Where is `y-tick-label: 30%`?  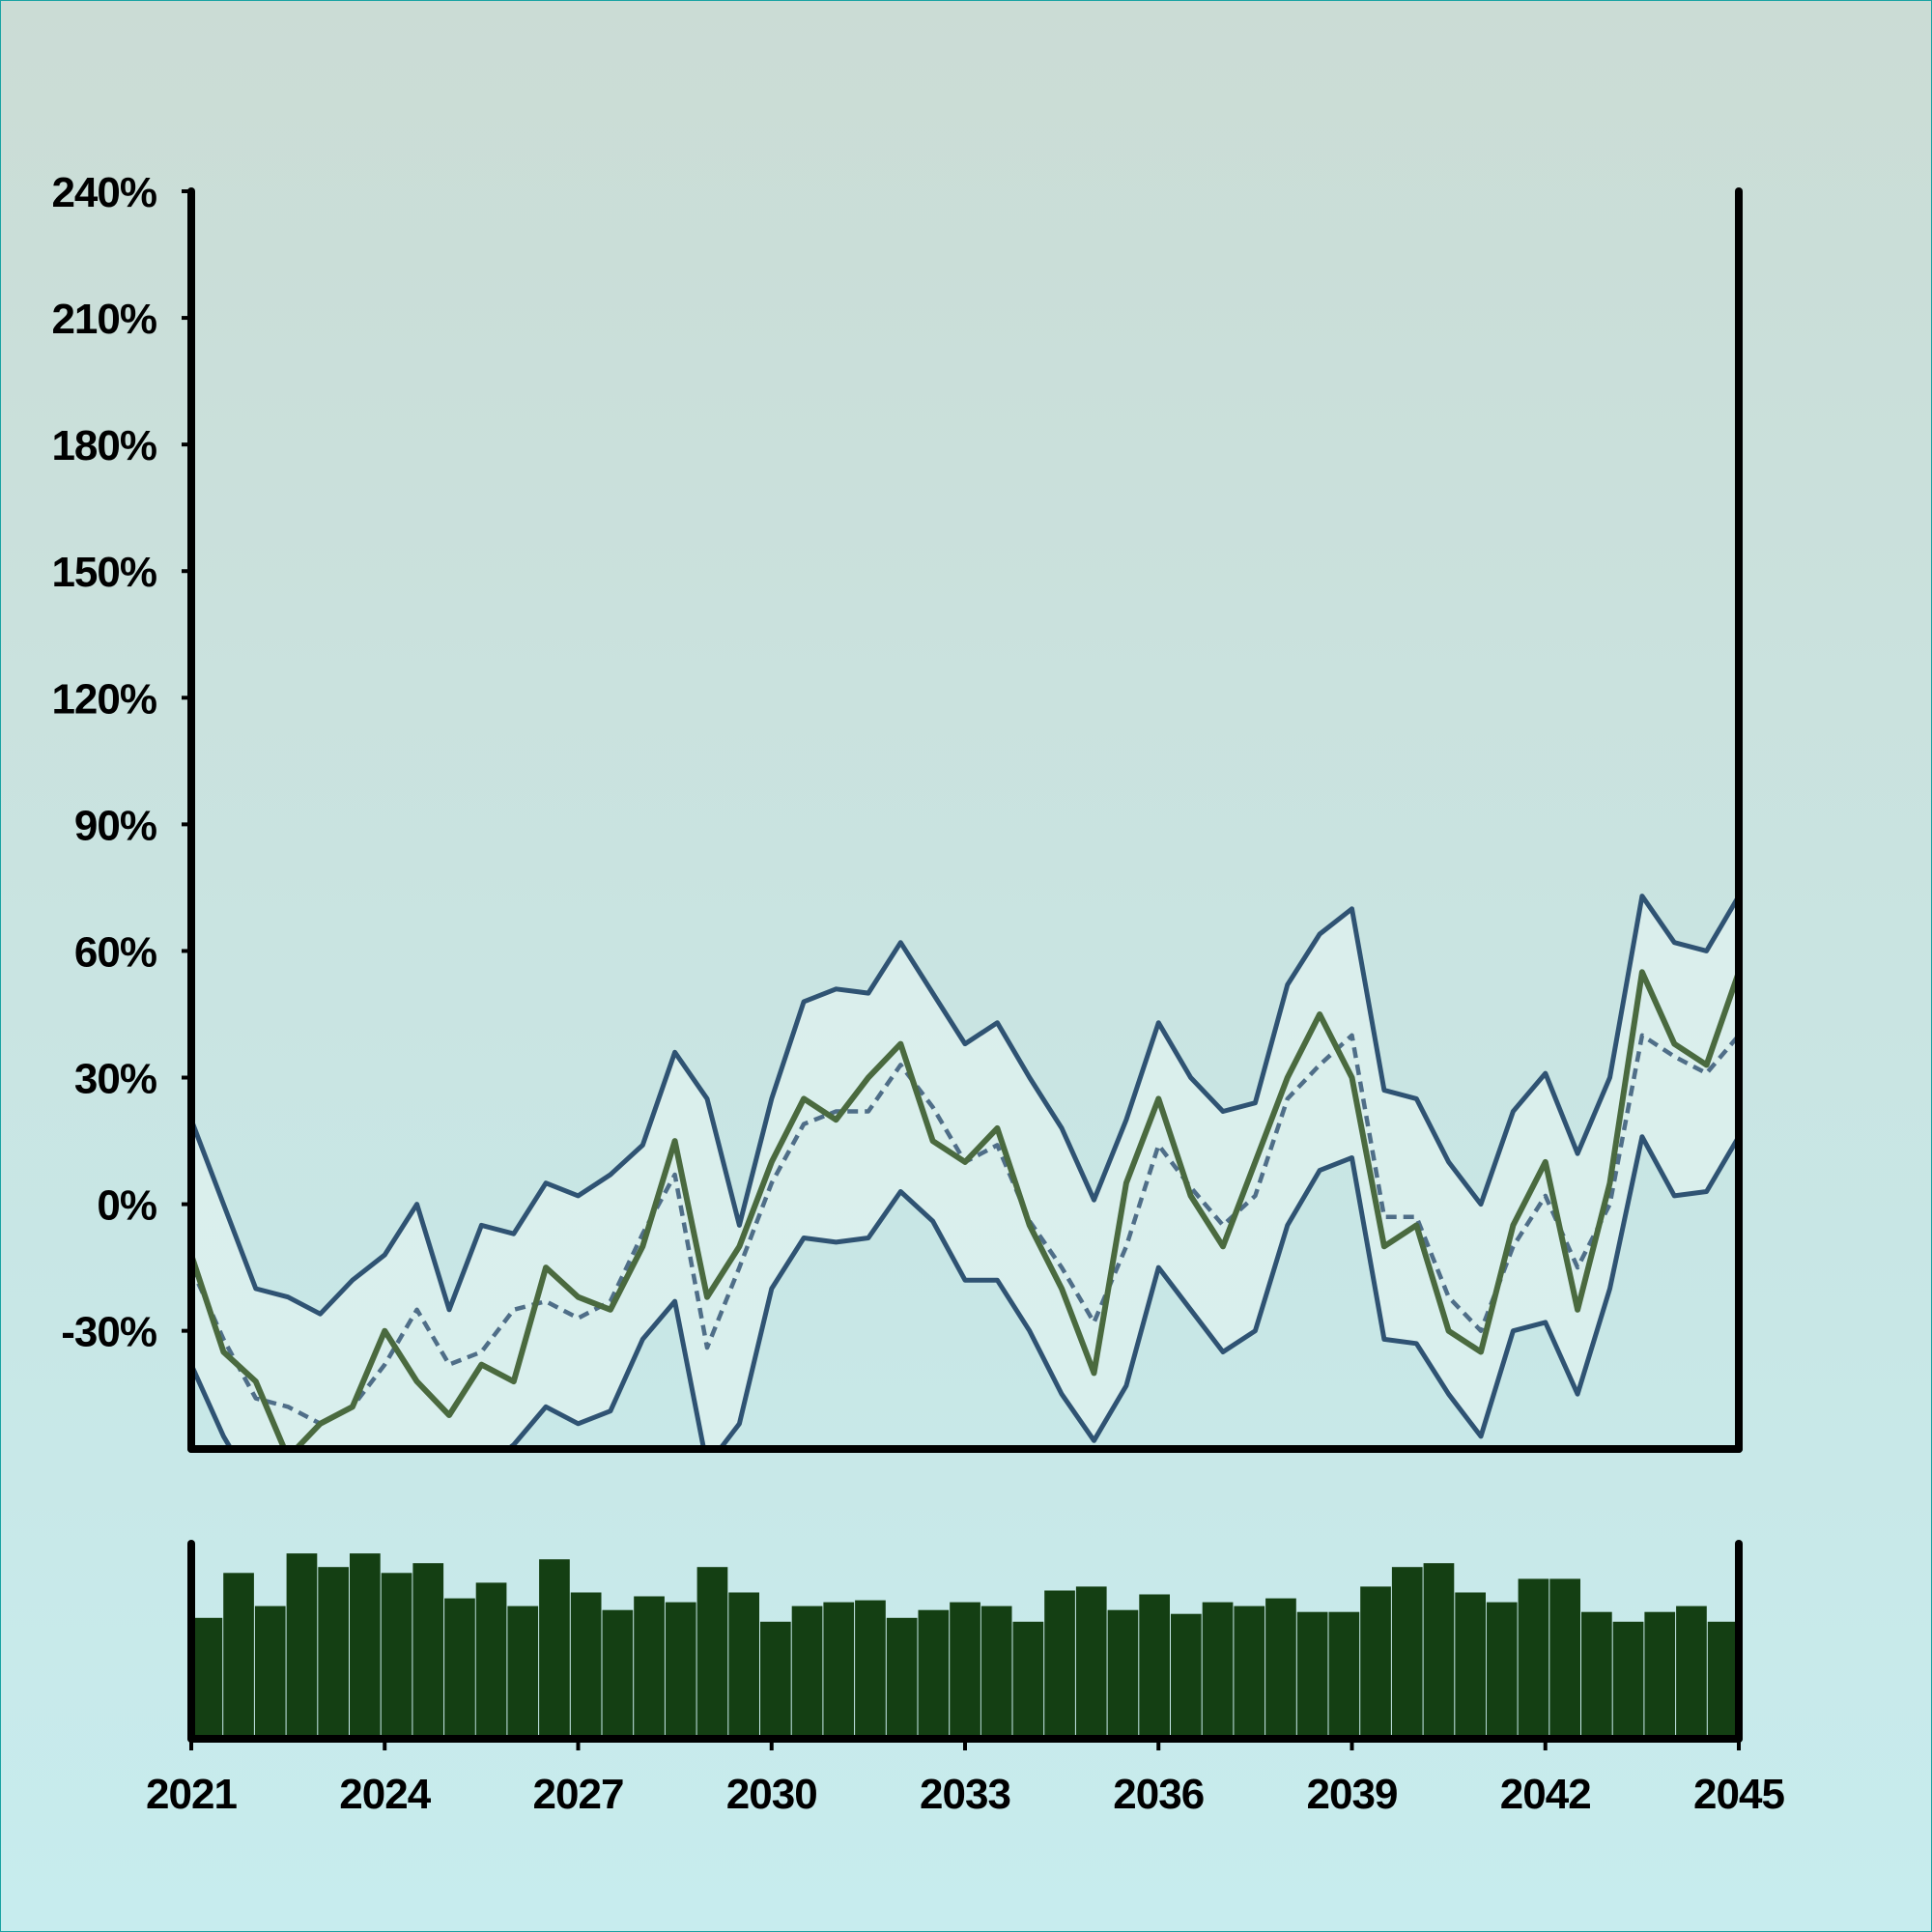
y-tick-label: 30% is located at coordinates (115, 1079).